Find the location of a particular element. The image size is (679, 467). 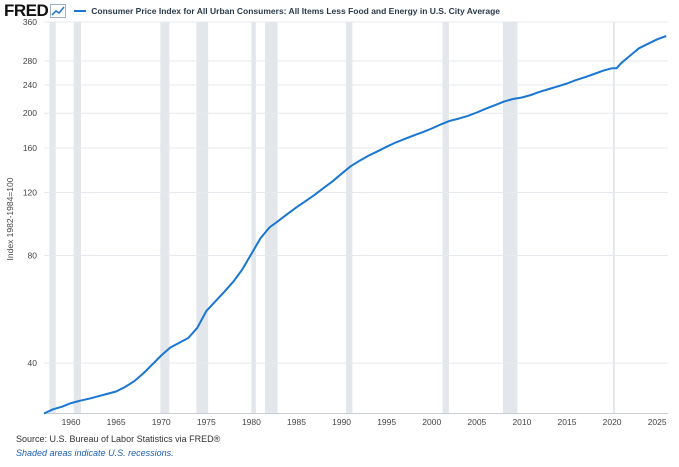

x-tick-label: 2005 is located at coordinates (476, 422).